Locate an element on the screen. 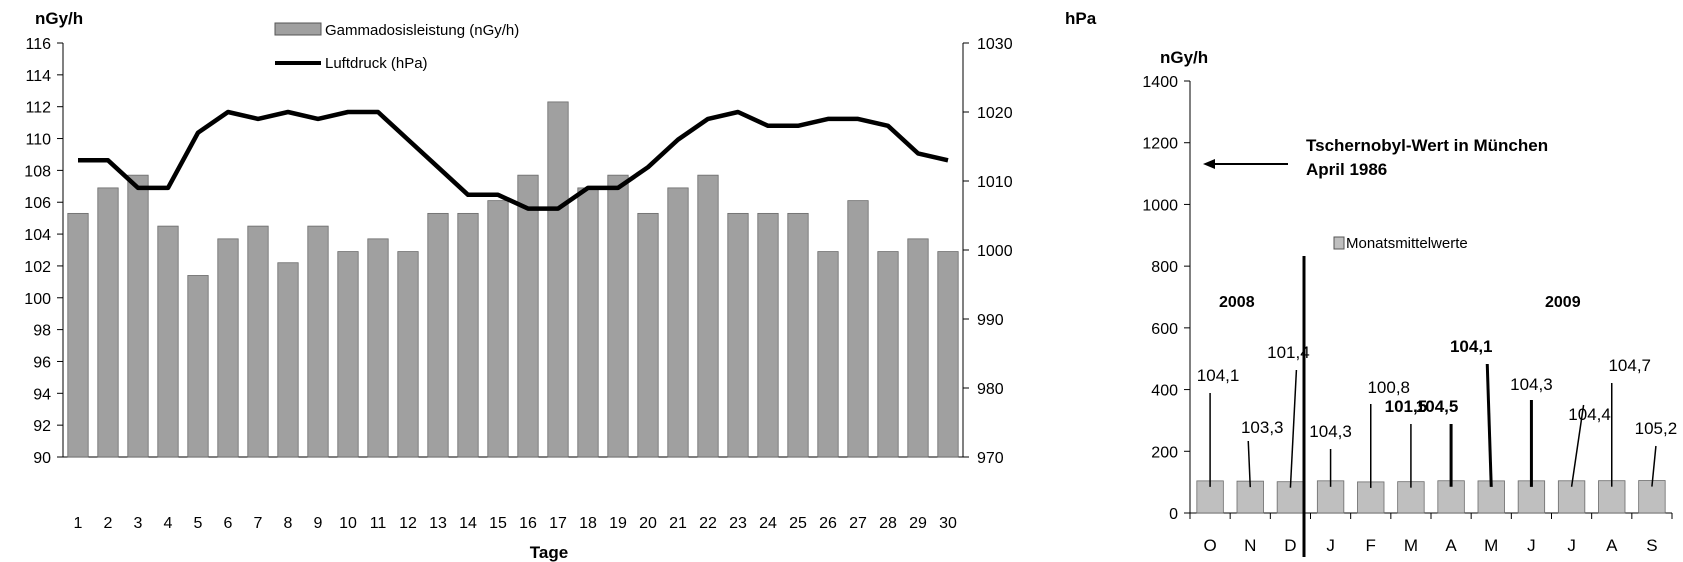 This screenshot has width=1683, height=562. pressure-line is located at coordinates (513, 160).